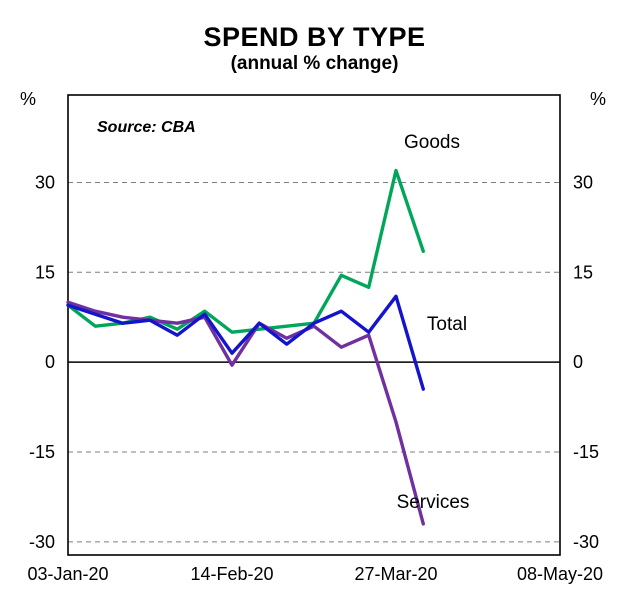 The image size is (629, 595). I want to click on y-tick-label-left--30: -30, so click(42, 542).